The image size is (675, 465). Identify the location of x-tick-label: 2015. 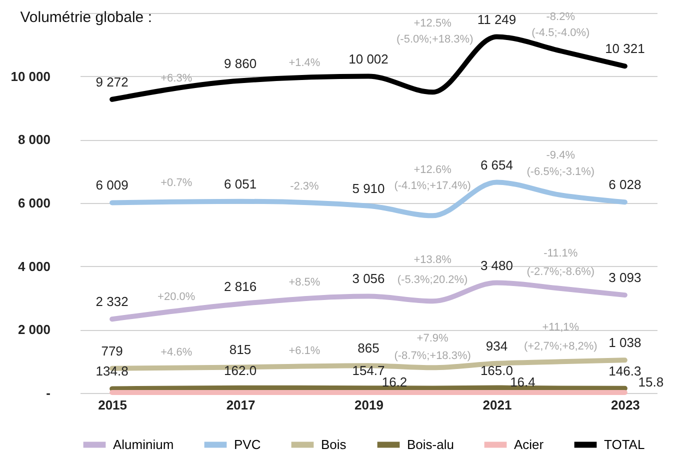
(113, 405).